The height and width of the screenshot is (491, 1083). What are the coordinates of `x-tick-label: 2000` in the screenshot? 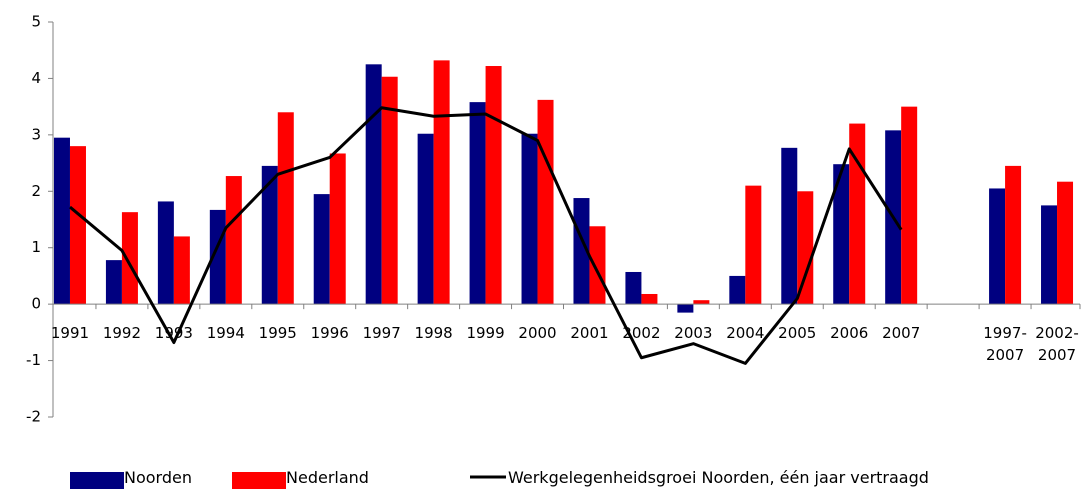 It's located at (537, 333).